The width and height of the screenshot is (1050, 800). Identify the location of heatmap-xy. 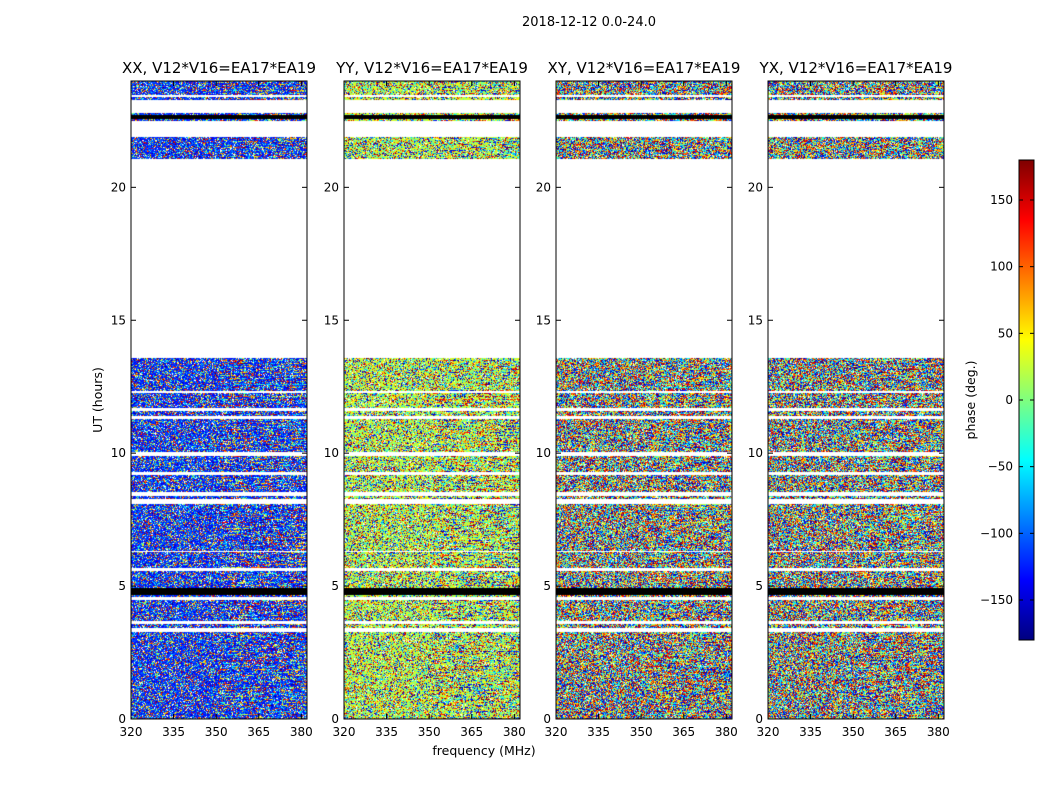
(644, 400).